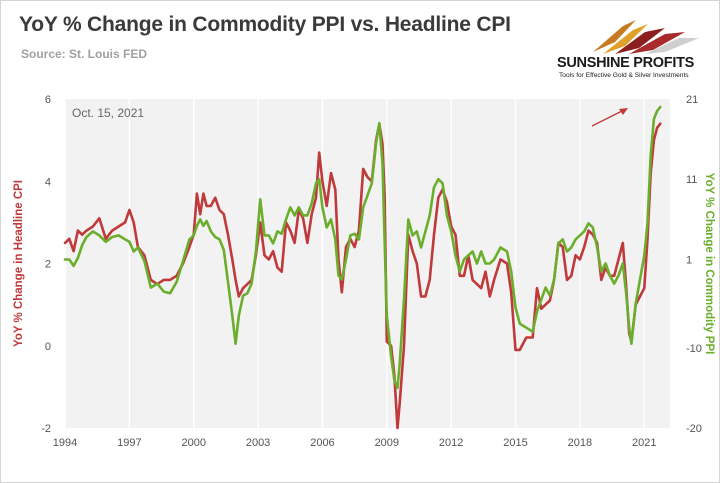 The height and width of the screenshot is (483, 720). I want to click on brand-name: SUNSHINE PROFITS, so click(625, 63).